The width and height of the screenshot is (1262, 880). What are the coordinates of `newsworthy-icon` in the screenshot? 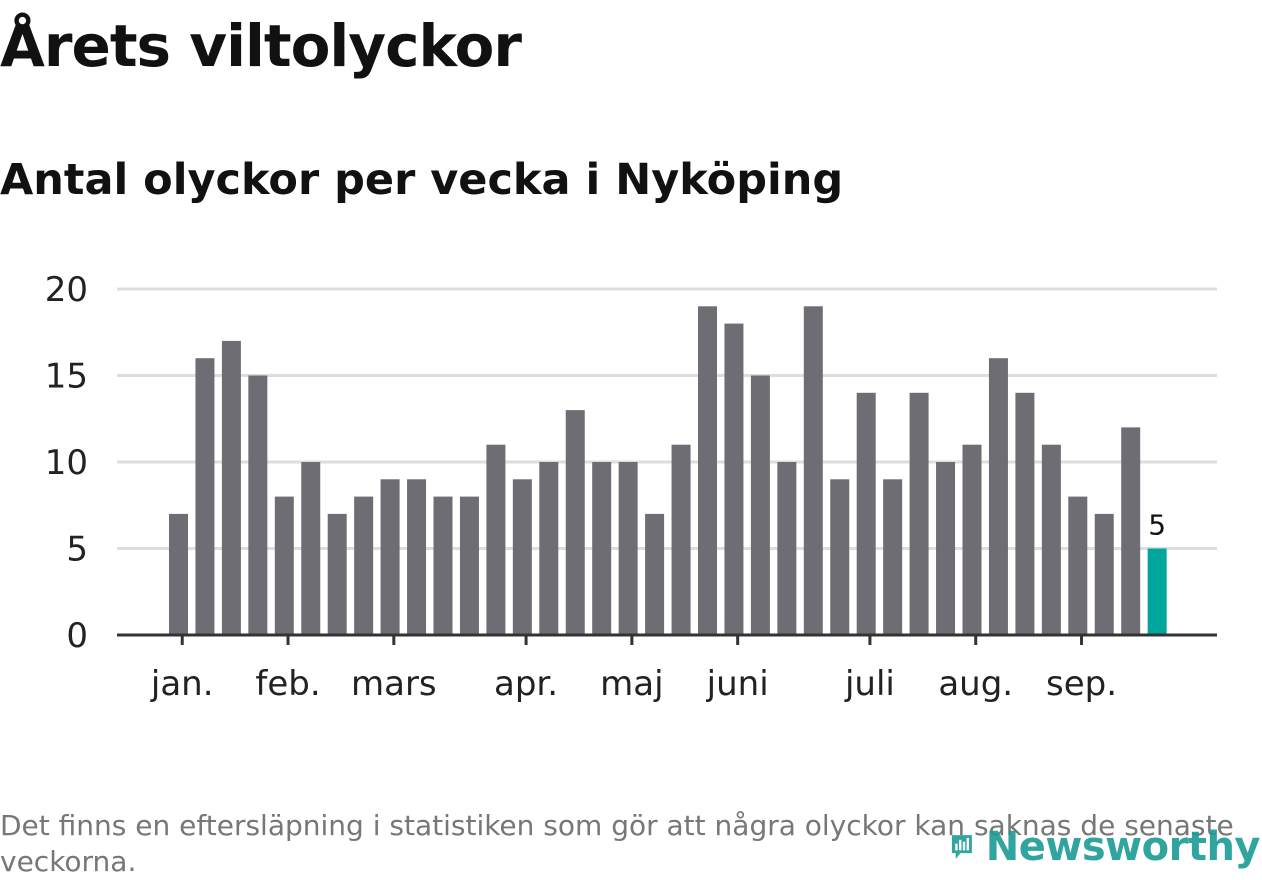 It's located at (961, 847).